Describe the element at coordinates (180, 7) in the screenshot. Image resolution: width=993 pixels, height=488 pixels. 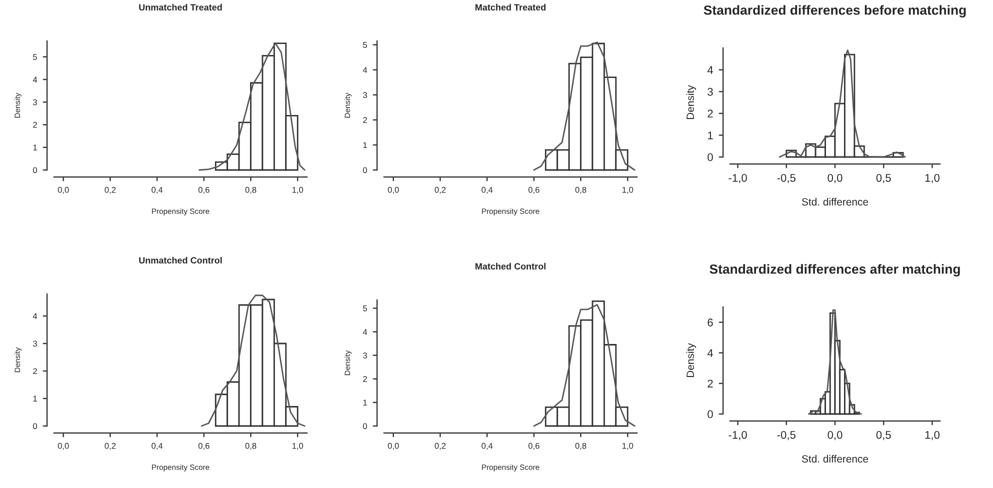
I see `chart-title: Unmatched Treated` at that location.